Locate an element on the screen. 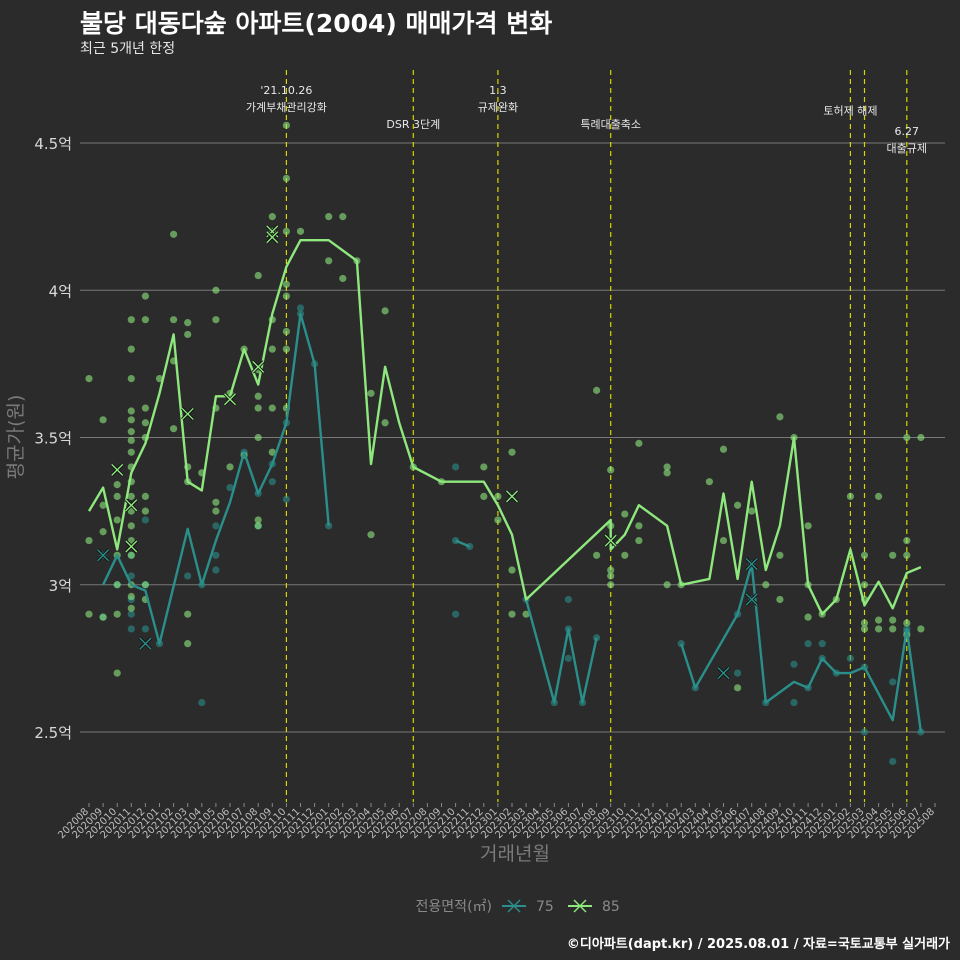 This screenshot has width=960, height=960. y-tick-label: 4억 is located at coordinates (60, 291).